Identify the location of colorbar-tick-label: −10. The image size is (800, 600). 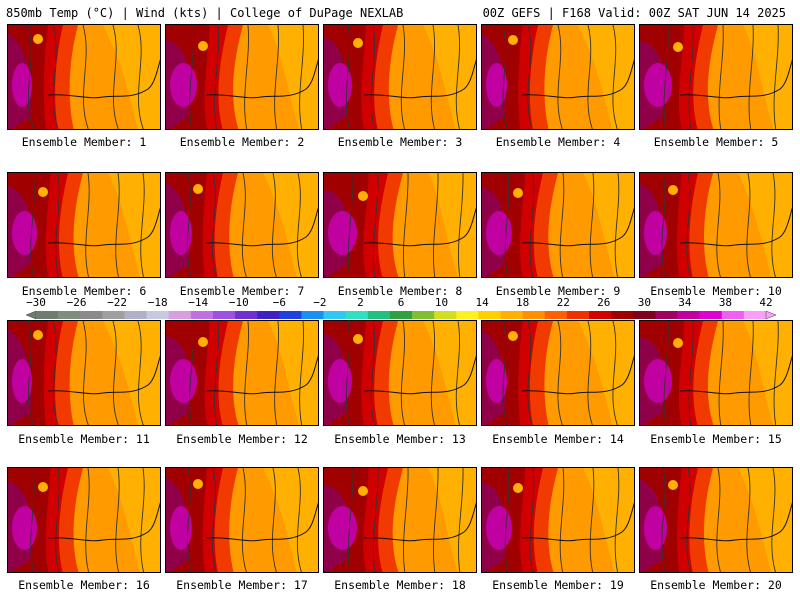
(238, 302).